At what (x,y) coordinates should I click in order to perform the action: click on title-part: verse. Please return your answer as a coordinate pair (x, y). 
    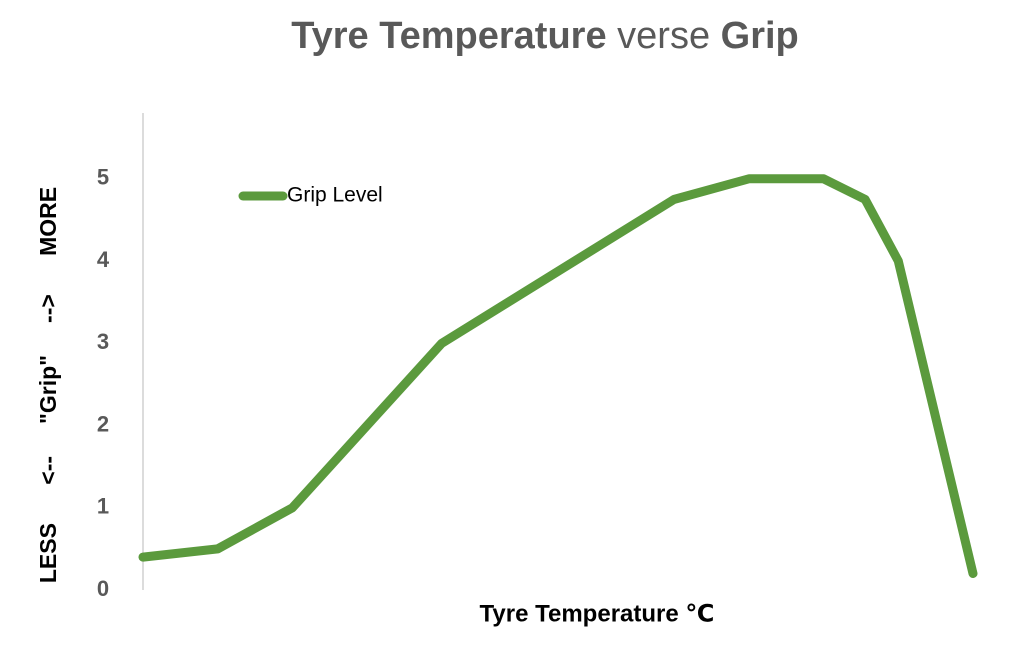
    Looking at the image, I should click on (663, 36).